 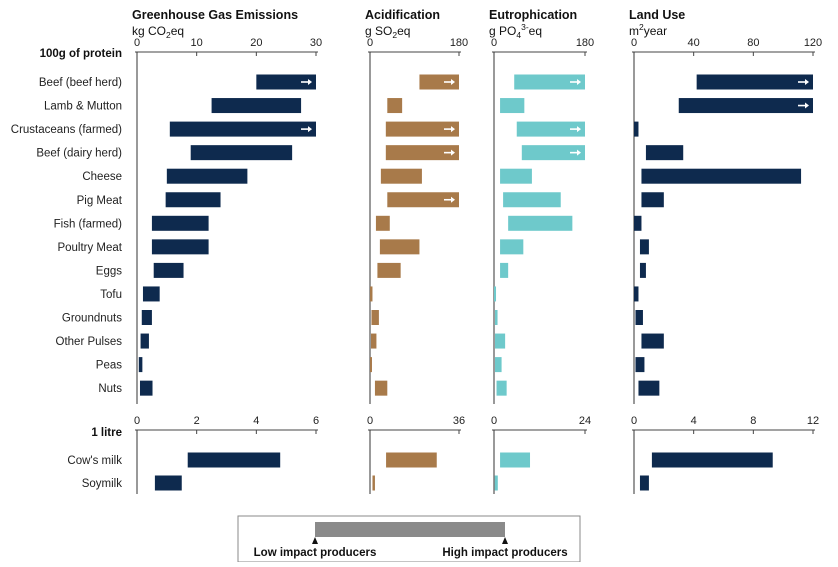 What do you see at coordinates (197, 421) in the screenshot?
I see `tick-label: 2` at bounding box center [197, 421].